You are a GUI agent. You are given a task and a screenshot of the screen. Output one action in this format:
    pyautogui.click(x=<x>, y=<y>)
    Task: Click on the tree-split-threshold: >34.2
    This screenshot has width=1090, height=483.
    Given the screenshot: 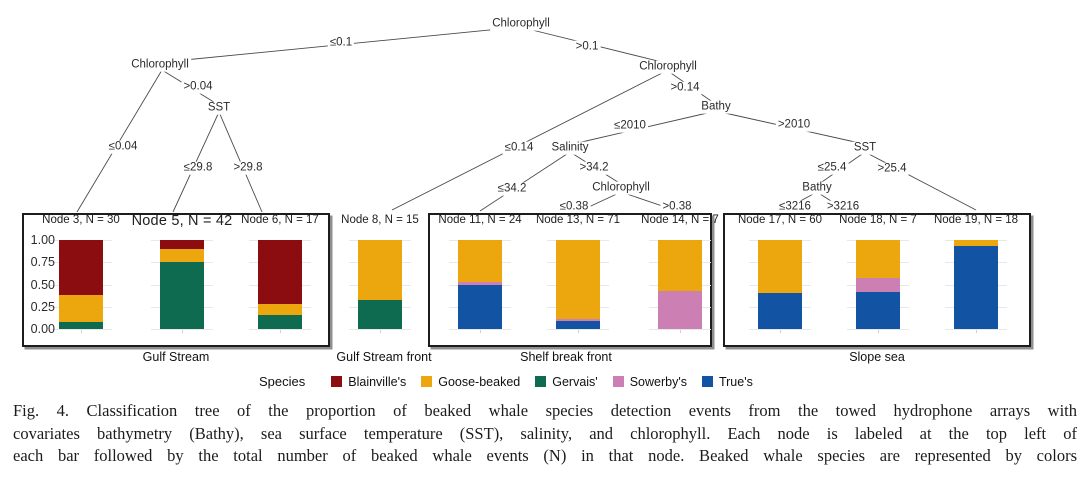 What is the action you would take?
    pyautogui.click(x=594, y=168)
    